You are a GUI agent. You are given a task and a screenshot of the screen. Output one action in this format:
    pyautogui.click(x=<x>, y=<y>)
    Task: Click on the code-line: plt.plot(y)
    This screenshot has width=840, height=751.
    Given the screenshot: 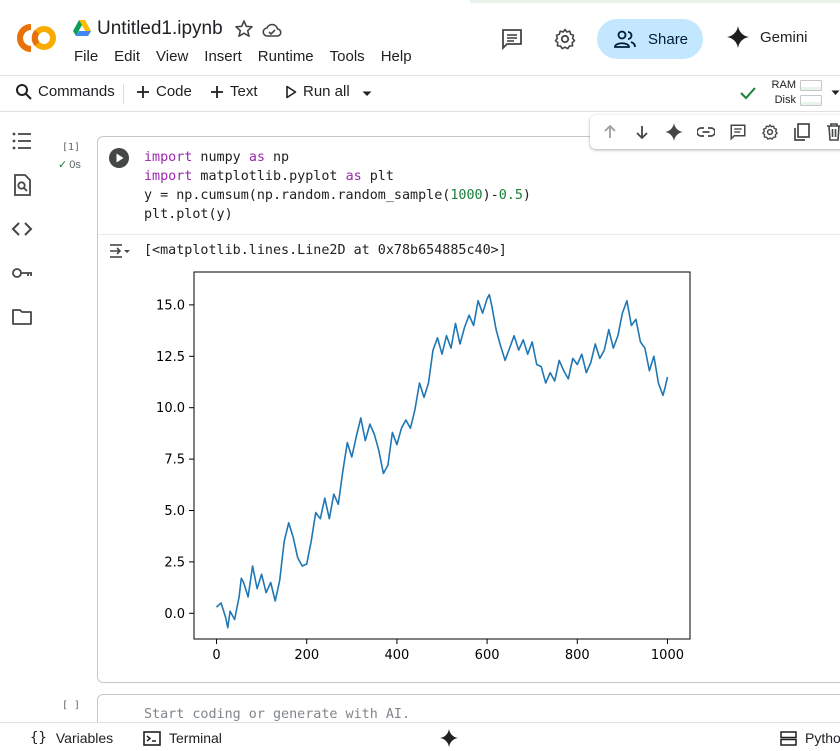 What is the action you would take?
    pyautogui.click(x=337, y=214)
    